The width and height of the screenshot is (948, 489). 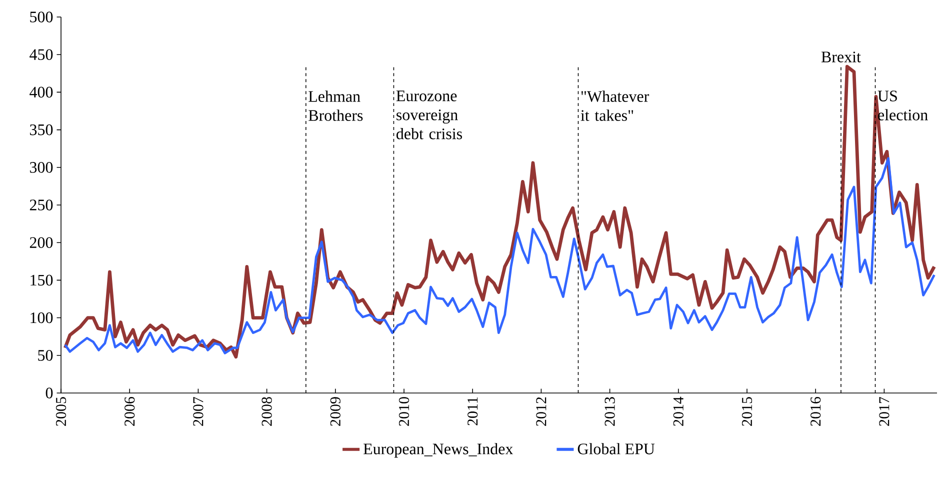 I want to click on y-tick-label: 400, so click(x=41, y=92).